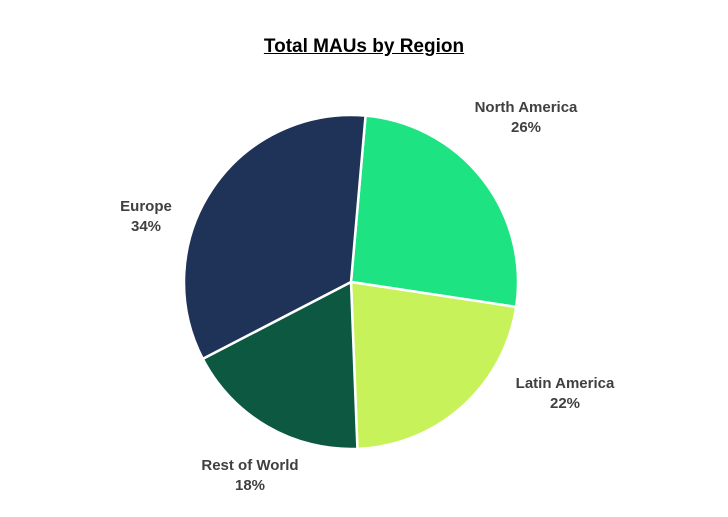  Describe the element at coordinates (274, 237) in the screenshot. I see `pie-slice-europe` at that location.